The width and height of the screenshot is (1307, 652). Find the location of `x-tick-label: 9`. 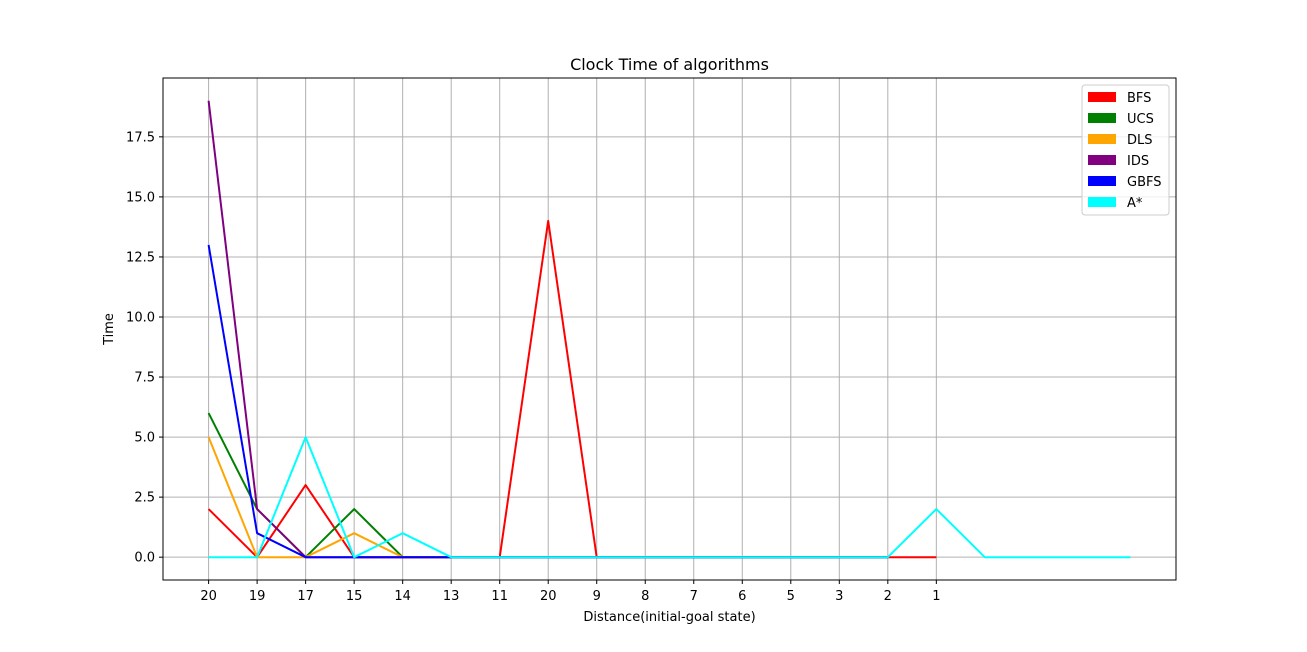

x-tick-label: 9 is located at coordinates (597, 596).